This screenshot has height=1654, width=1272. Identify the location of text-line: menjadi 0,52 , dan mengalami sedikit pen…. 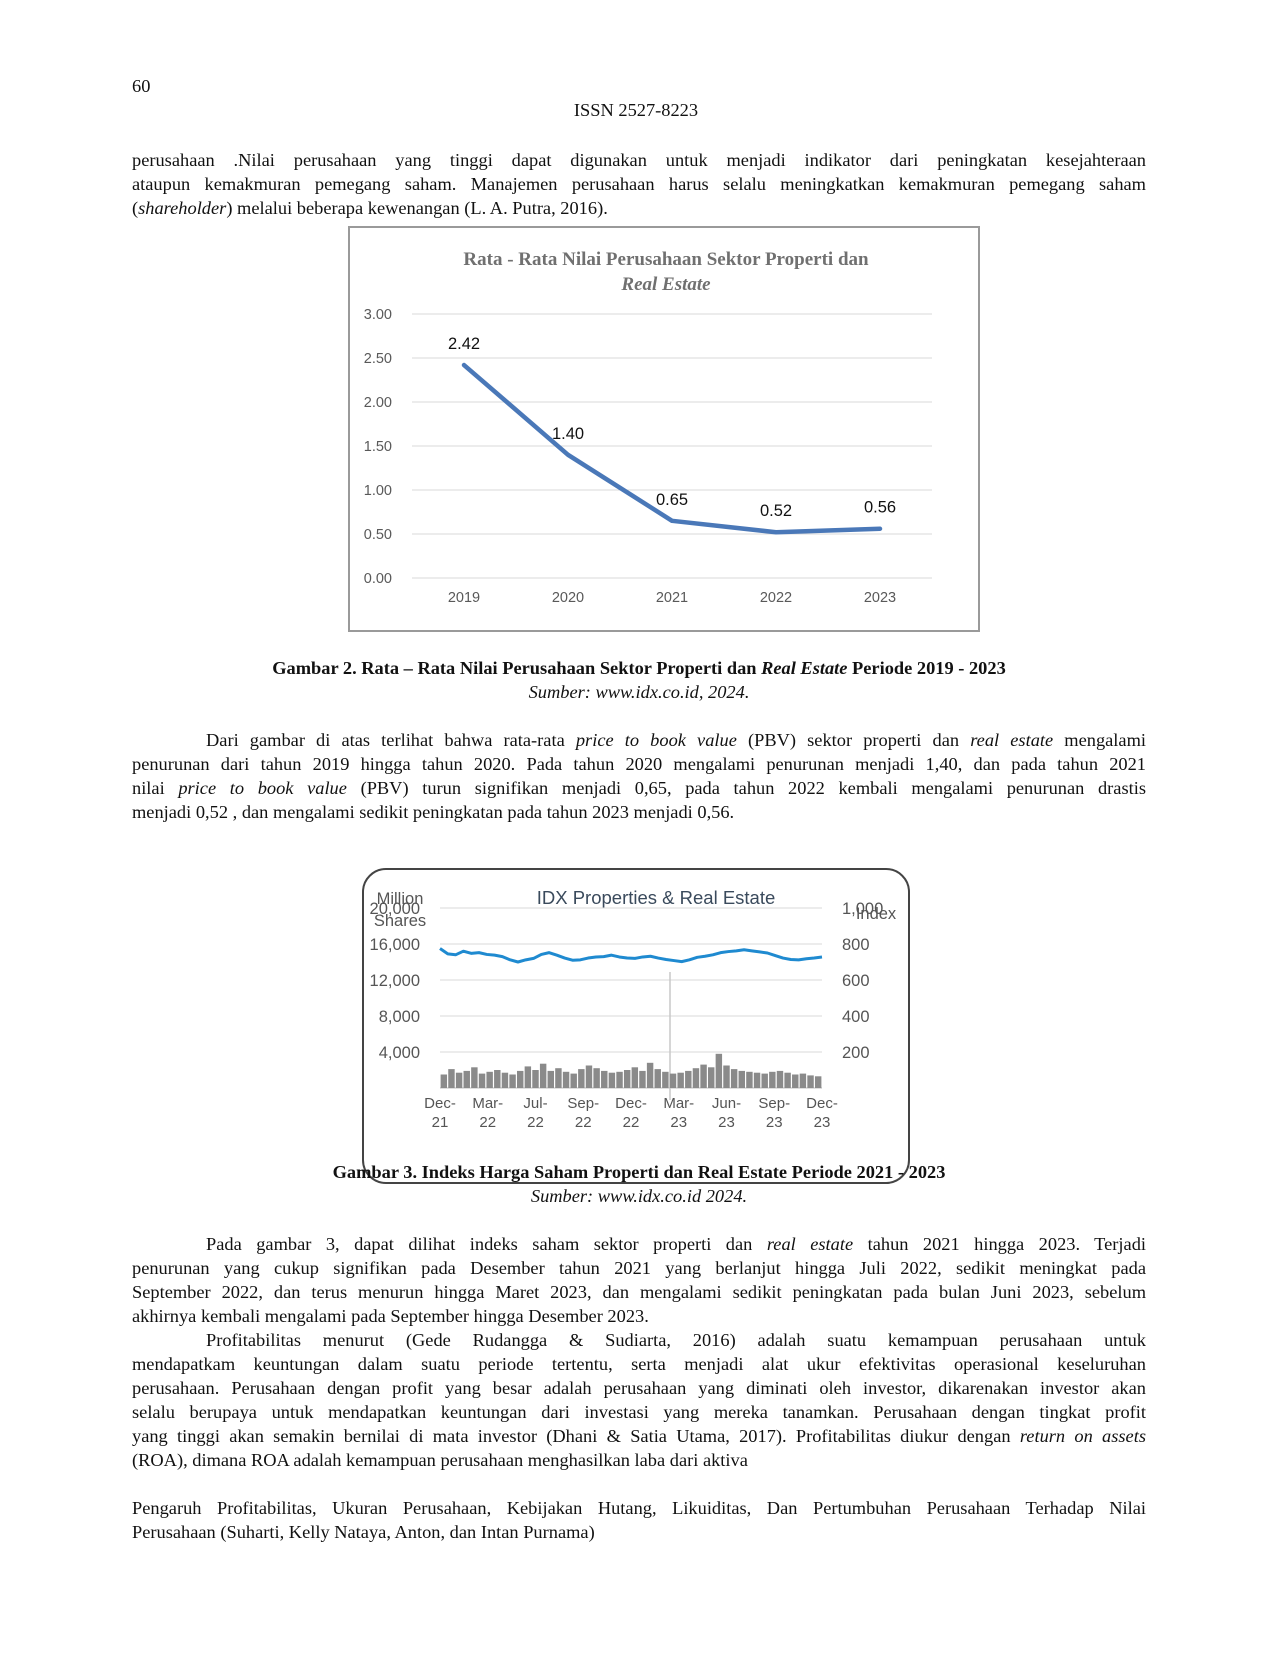
(433, 812).